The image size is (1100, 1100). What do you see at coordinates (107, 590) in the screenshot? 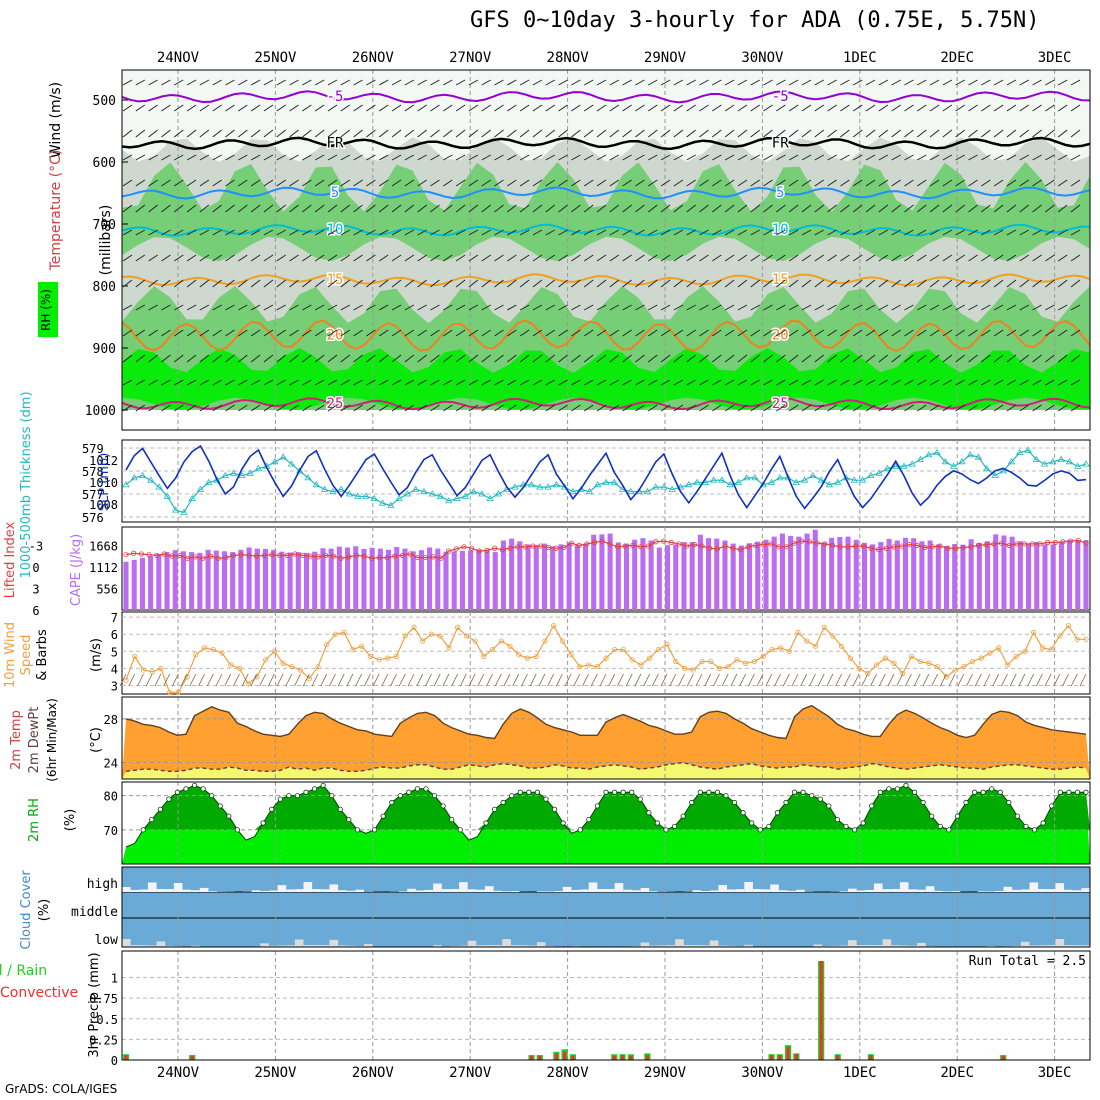
I see `cape-tick-label: 556` at bounding box center [107, 590].